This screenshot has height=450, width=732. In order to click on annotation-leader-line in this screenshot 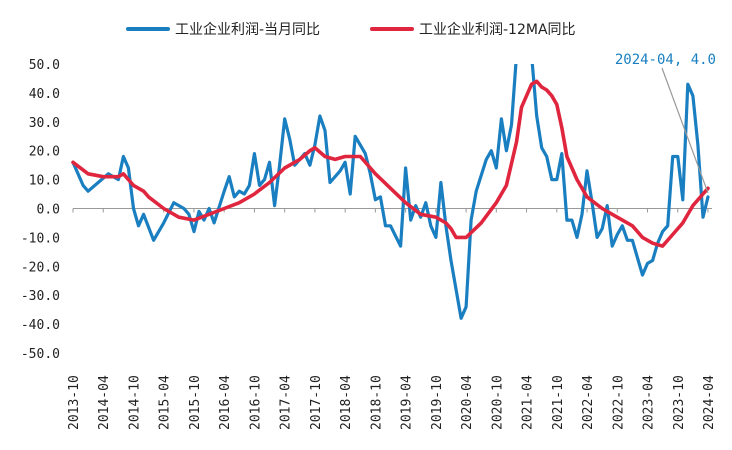, I will do `click(685, 130)`.